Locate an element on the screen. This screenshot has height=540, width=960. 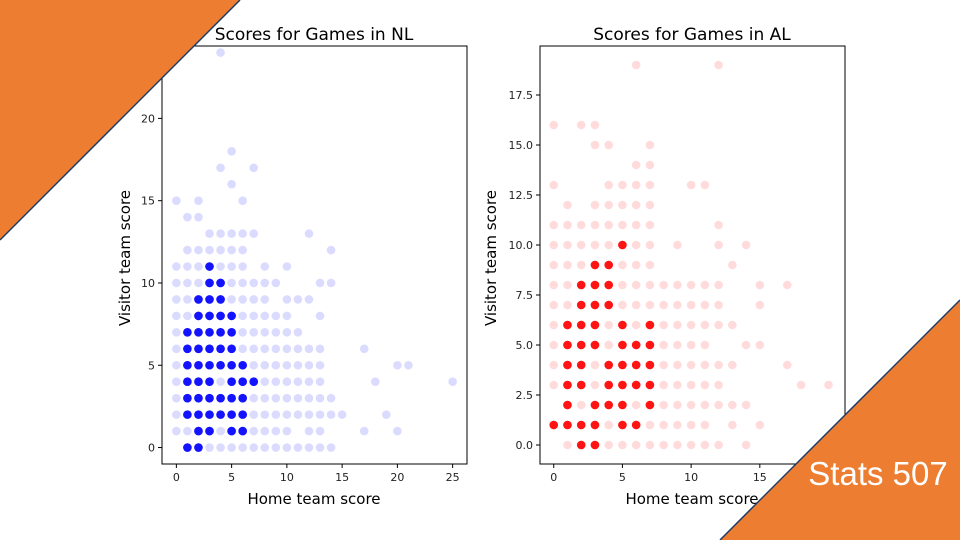
nl-y-tick-label: 0 is located at coordinates (151, 448).